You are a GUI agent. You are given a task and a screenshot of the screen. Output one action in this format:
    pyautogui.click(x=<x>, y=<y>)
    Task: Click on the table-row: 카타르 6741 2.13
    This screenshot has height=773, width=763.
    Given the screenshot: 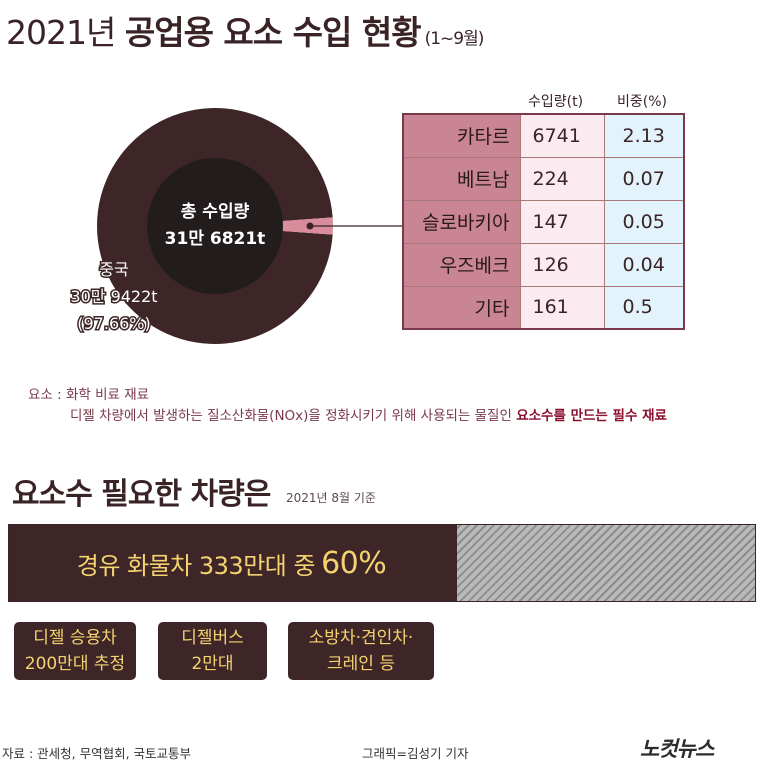 What is the action you would take?
    pyautogui.click(x=543, y=135)
    